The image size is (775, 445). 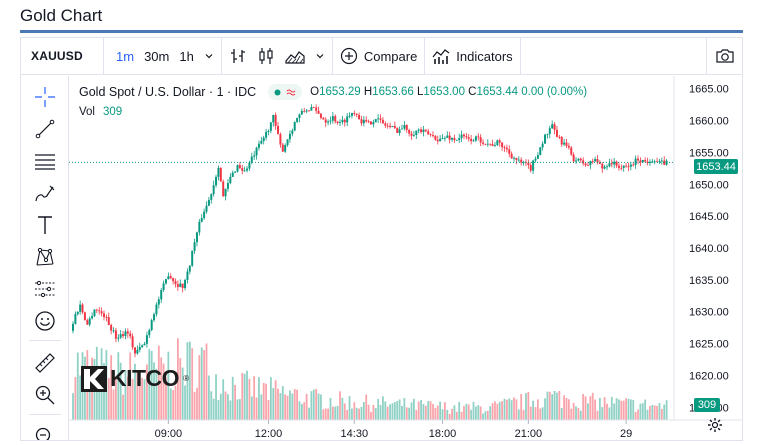 What do you see at coordinates (45, 97) in the screenshot?
I see `crosshair-tool` at bounding box center [45, 97].